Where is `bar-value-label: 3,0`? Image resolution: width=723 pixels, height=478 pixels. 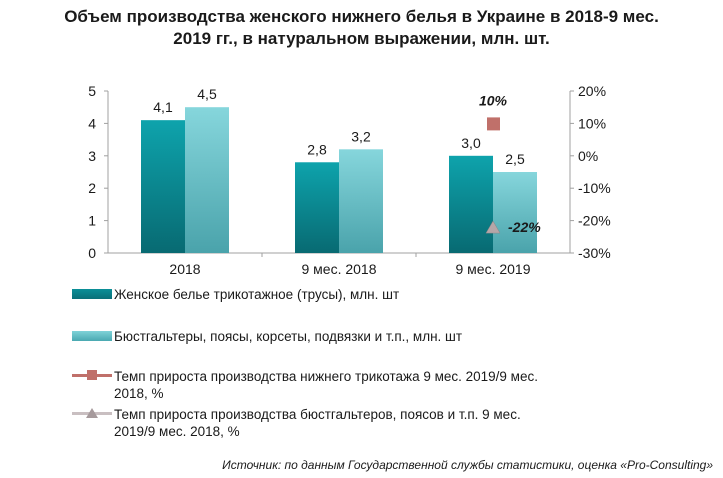
bar-value-label: 3,0 is located at coordinates (471, 143).